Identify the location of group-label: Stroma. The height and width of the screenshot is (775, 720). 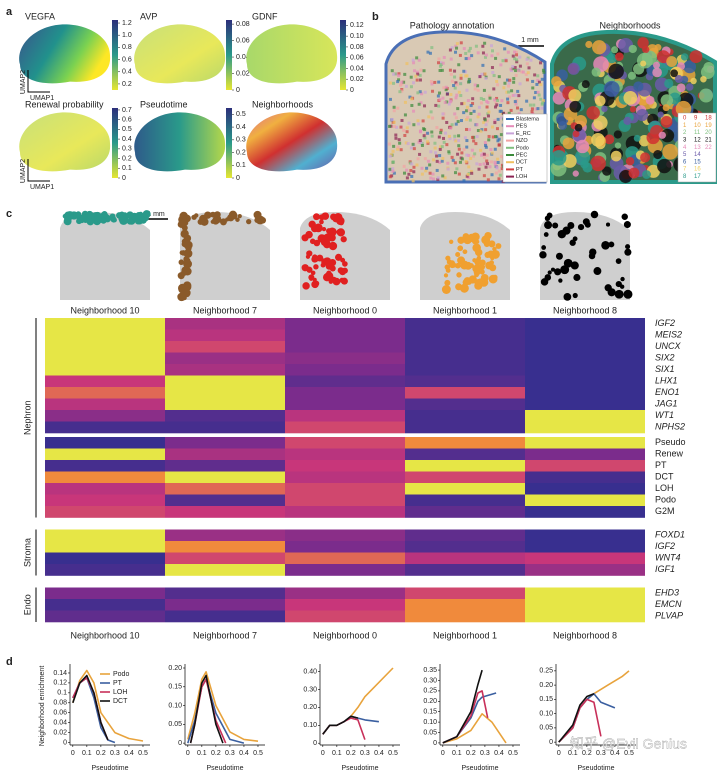
(27, 552).